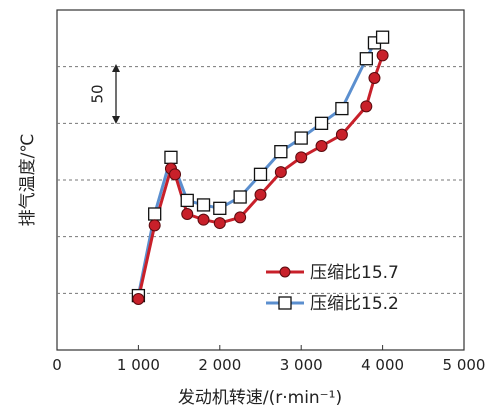  What do you see at coordinates (98, 93) in the screenshot?
I see `scale-annotation-label: 50` at bounding box center [98, 93].